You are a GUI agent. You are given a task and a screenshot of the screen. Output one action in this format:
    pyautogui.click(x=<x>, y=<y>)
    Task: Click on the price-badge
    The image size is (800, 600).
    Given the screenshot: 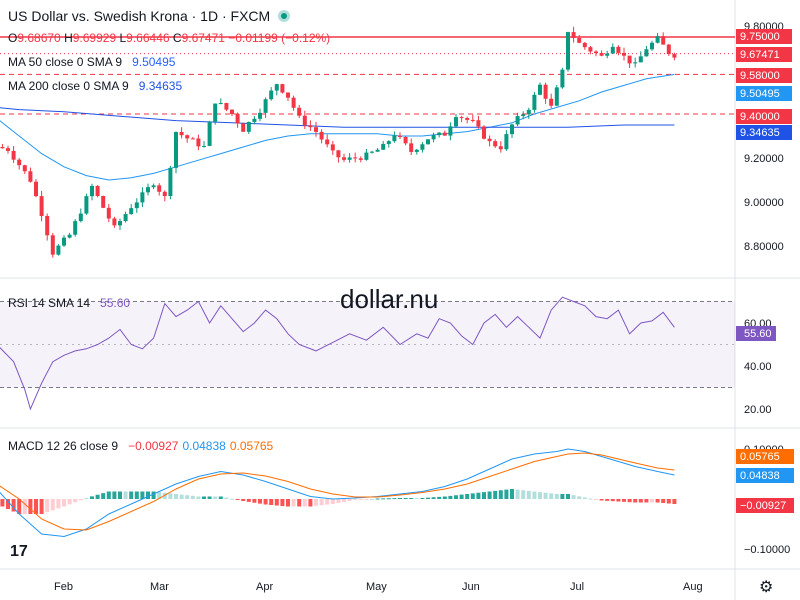 What is the action you would take?
    pyautogui.click(x=764, y=54)
    